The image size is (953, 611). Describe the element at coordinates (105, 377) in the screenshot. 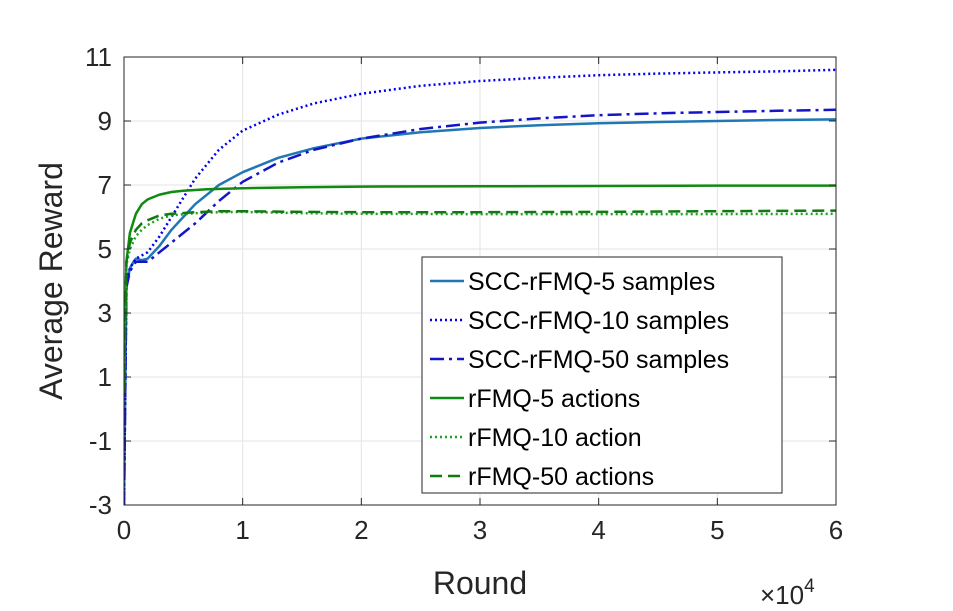

I see `y-tick-label: 1` at that location.